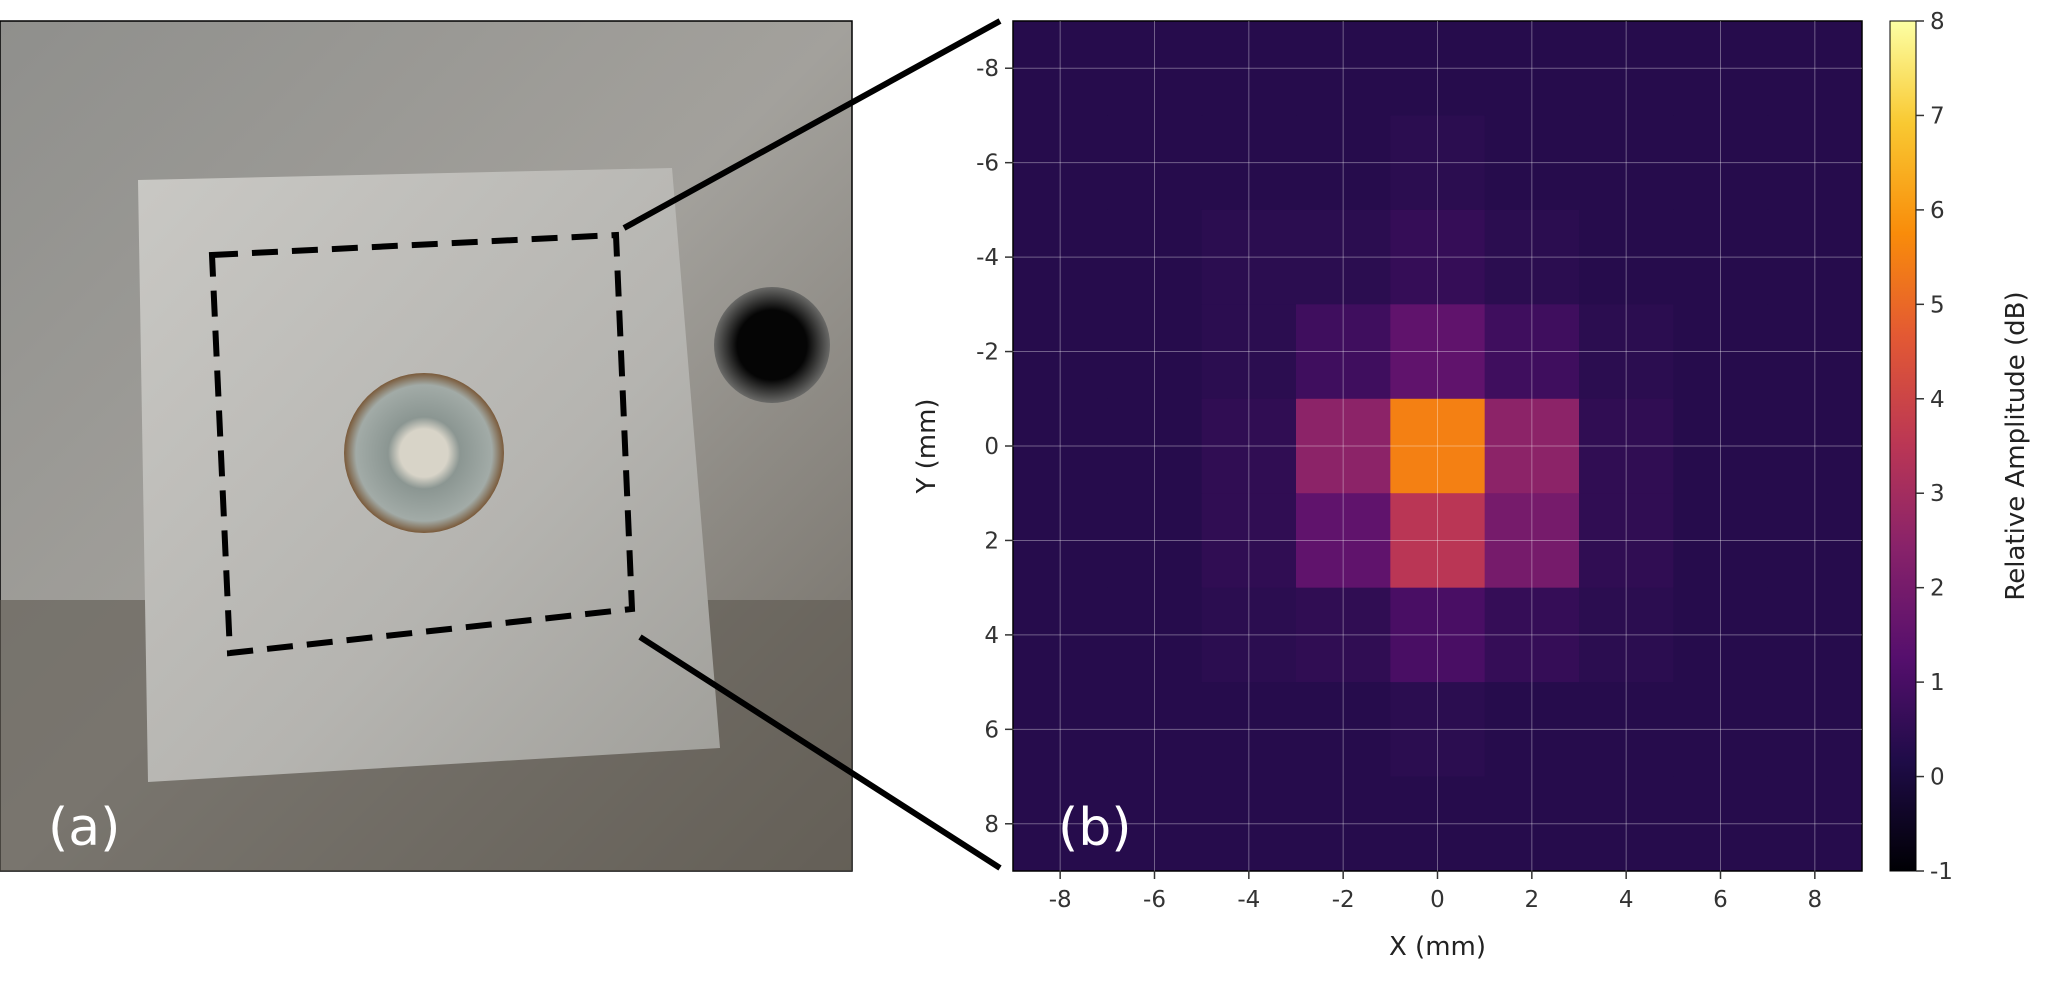  I want to click on y-tick-label: -8, so click(987, 69).